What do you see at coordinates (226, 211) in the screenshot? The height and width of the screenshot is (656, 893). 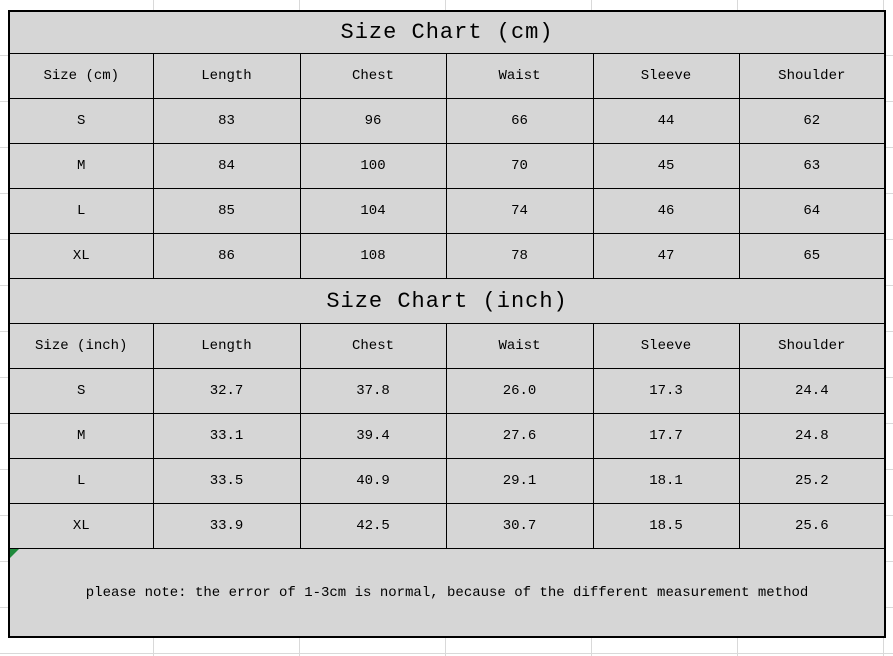 I see `table-cell: 85` at bounding box center [226, 211].